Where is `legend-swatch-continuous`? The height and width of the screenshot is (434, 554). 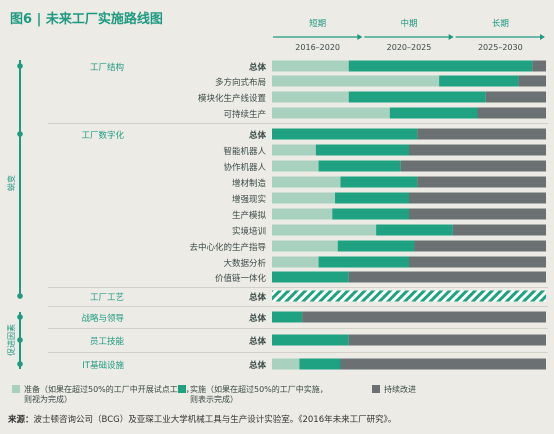 legend-swatch-continuous is located at coordinates (376, 389).